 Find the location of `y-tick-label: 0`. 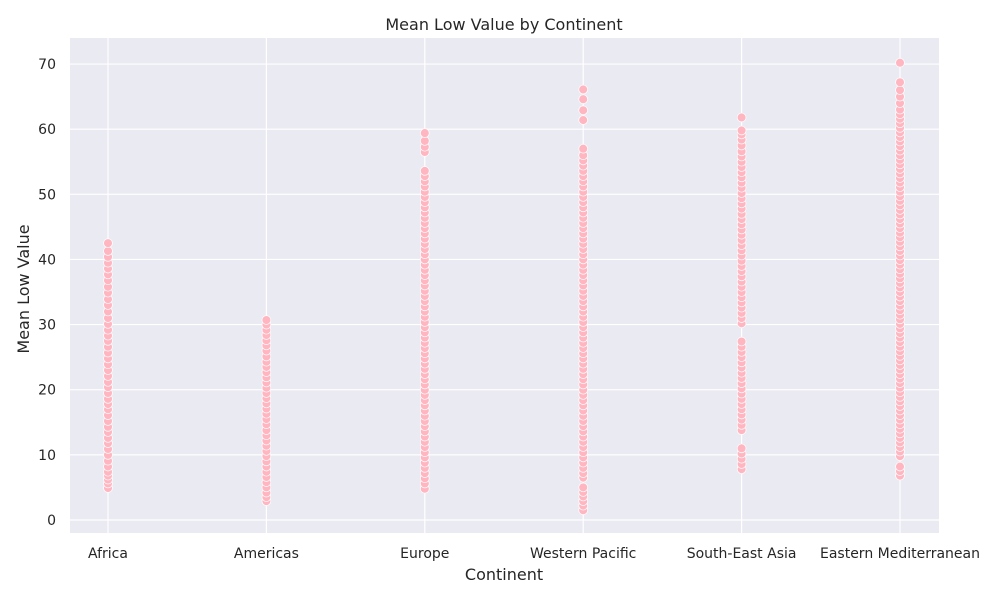

y-tick-label: 0 is located at coordinates (51, 521).